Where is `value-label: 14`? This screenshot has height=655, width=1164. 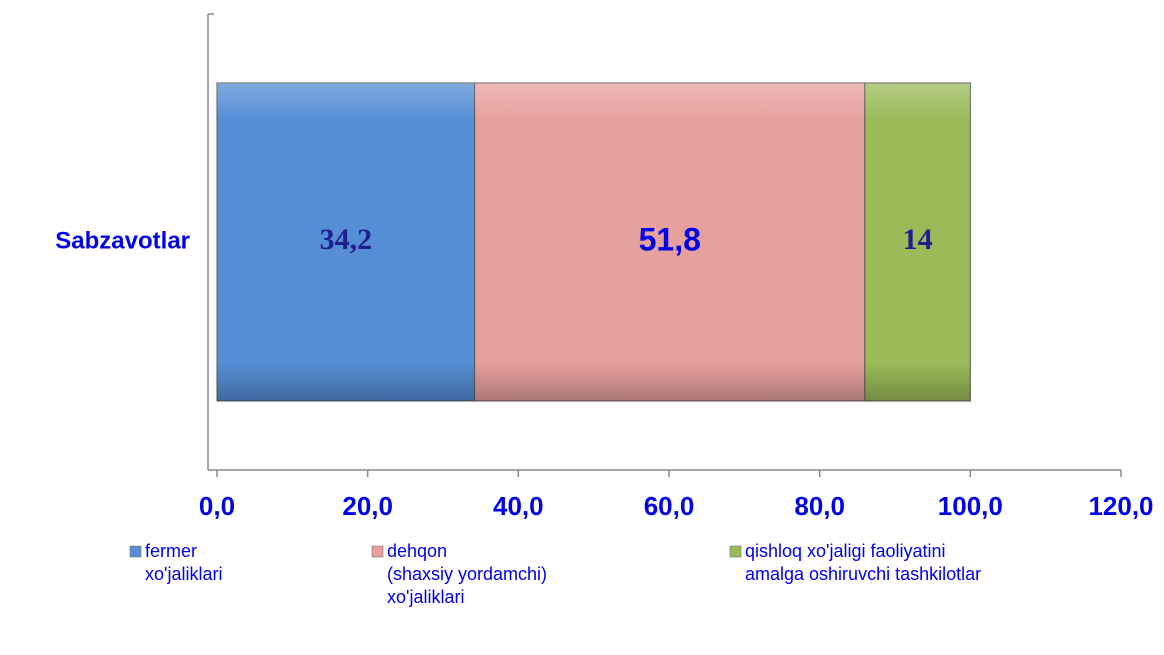
value-label: 14 is located at coordinates (918, 239).